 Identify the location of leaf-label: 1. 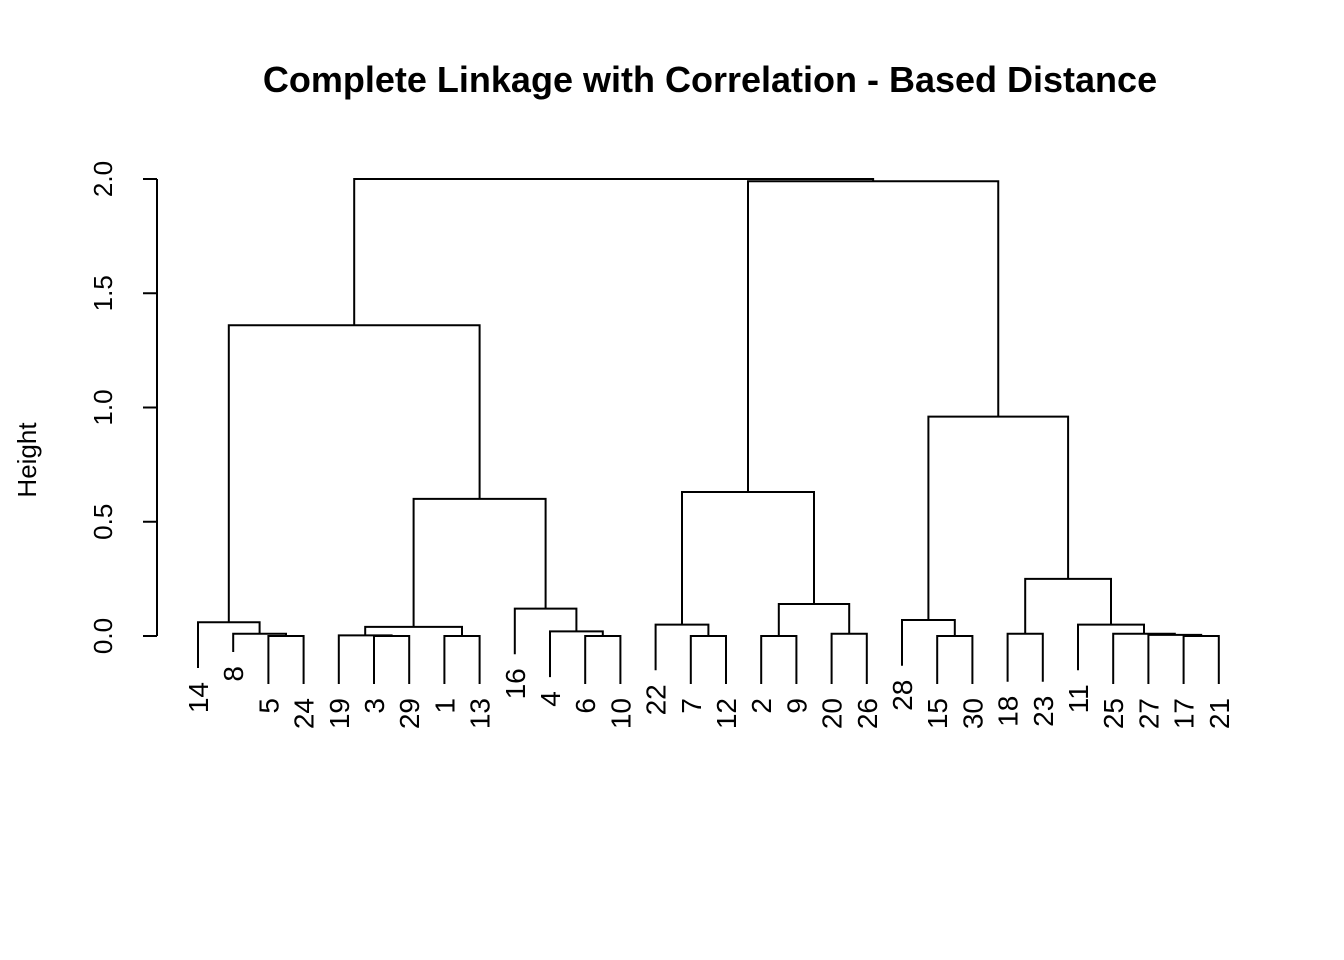
(444, 706).